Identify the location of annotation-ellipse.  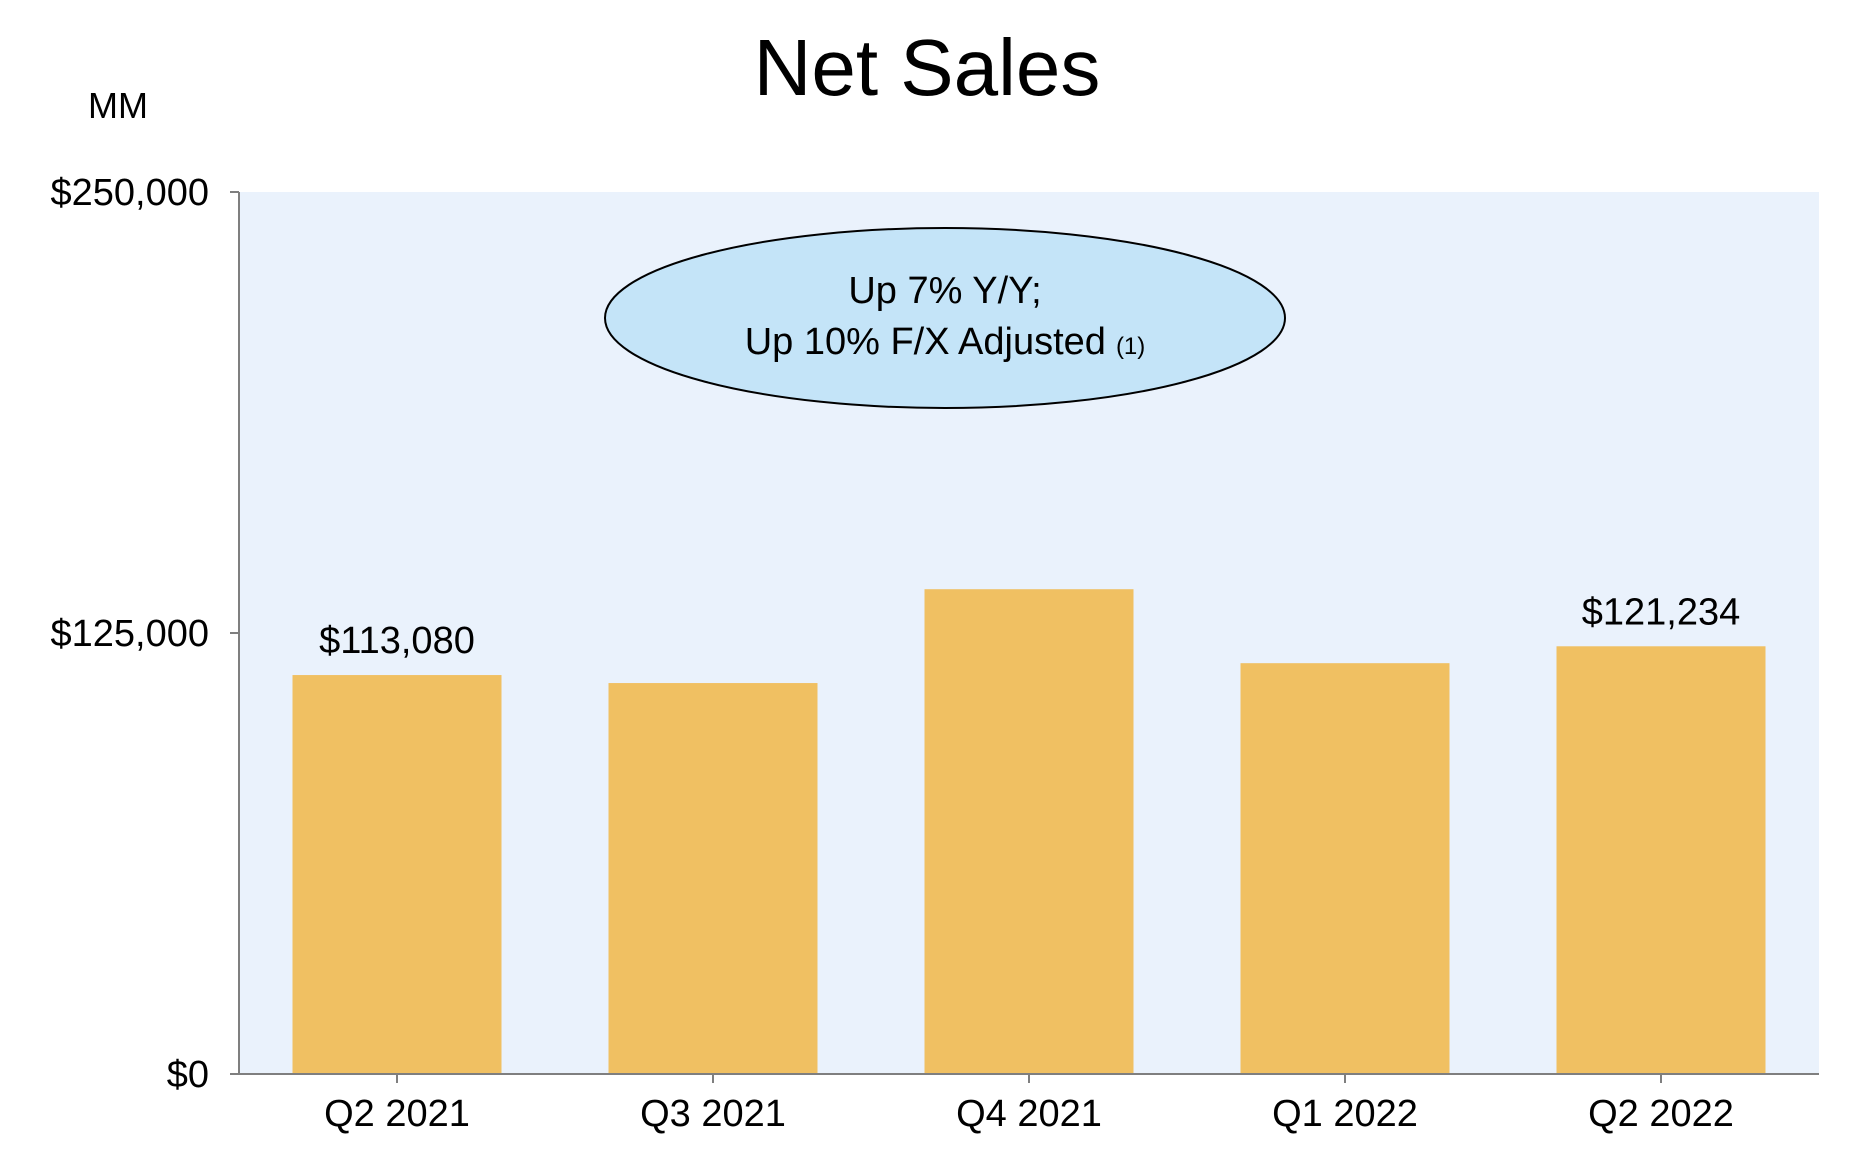
(945, 318).